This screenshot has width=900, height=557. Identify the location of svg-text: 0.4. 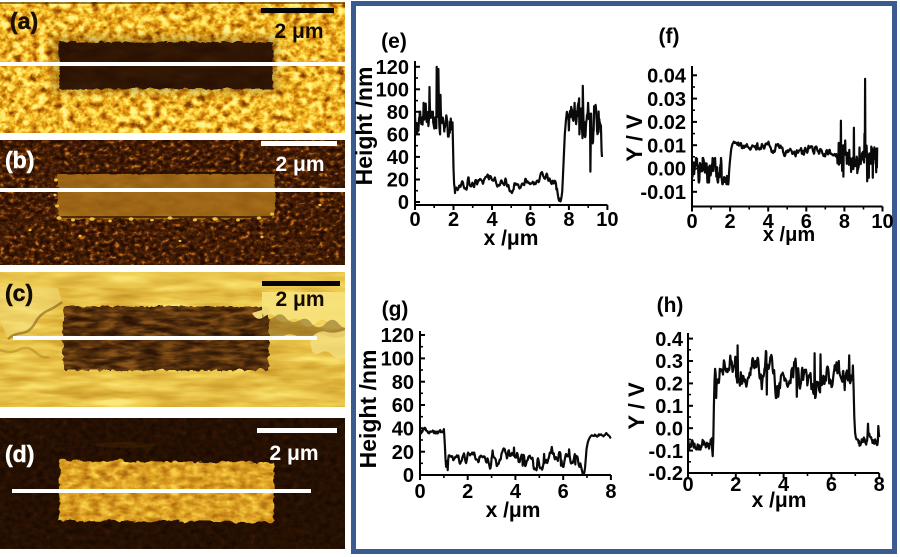
(669, 340).